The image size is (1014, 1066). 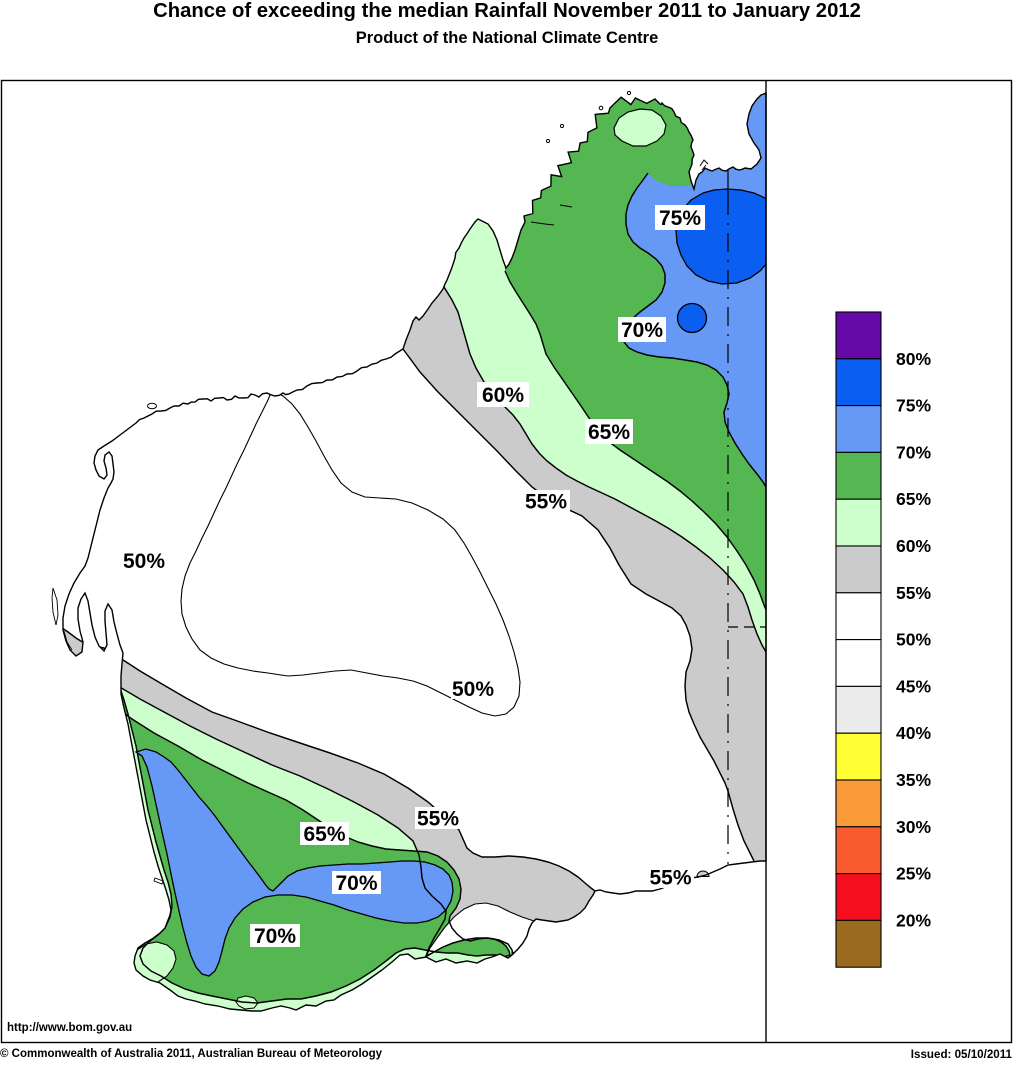 I want to click on svg-text: 35%, so click(x=913, y=780).